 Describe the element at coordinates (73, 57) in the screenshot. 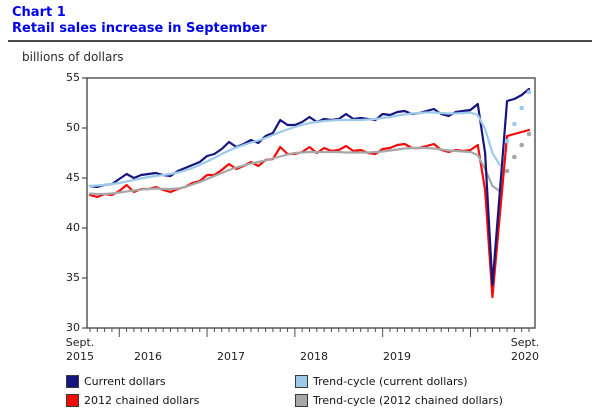

I see `y-axis-unit-label: billions of dollars` at that location.